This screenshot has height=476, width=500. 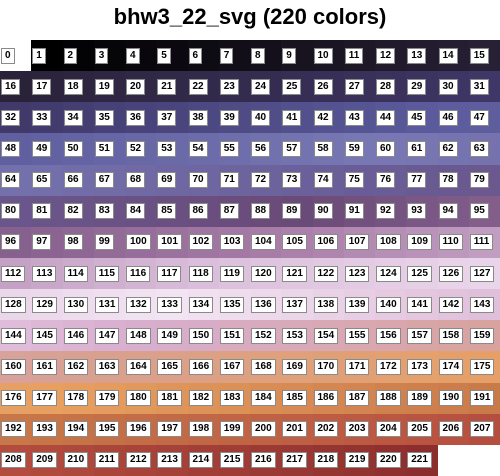 I want to click on color-swatch: 115, so click(x=109, y=274).